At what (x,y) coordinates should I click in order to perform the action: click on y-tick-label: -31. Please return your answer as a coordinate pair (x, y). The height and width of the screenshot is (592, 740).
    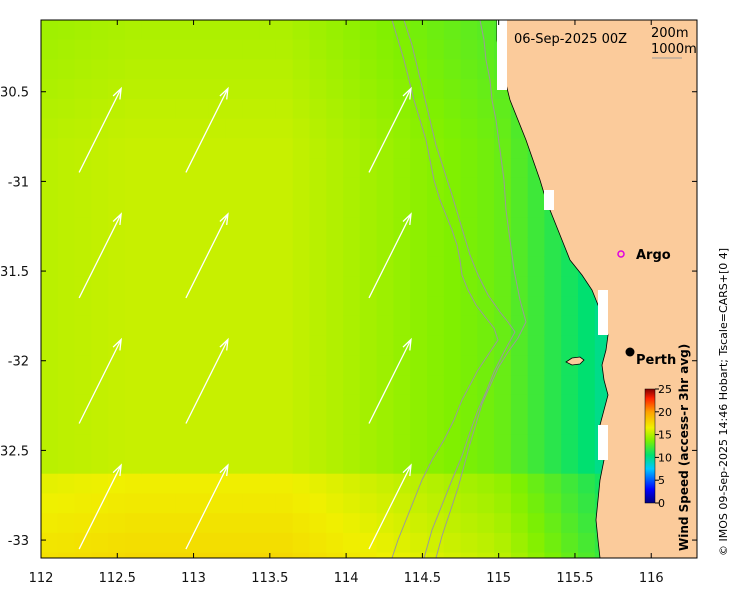
    Looking at the image, I should click on (18, 182).